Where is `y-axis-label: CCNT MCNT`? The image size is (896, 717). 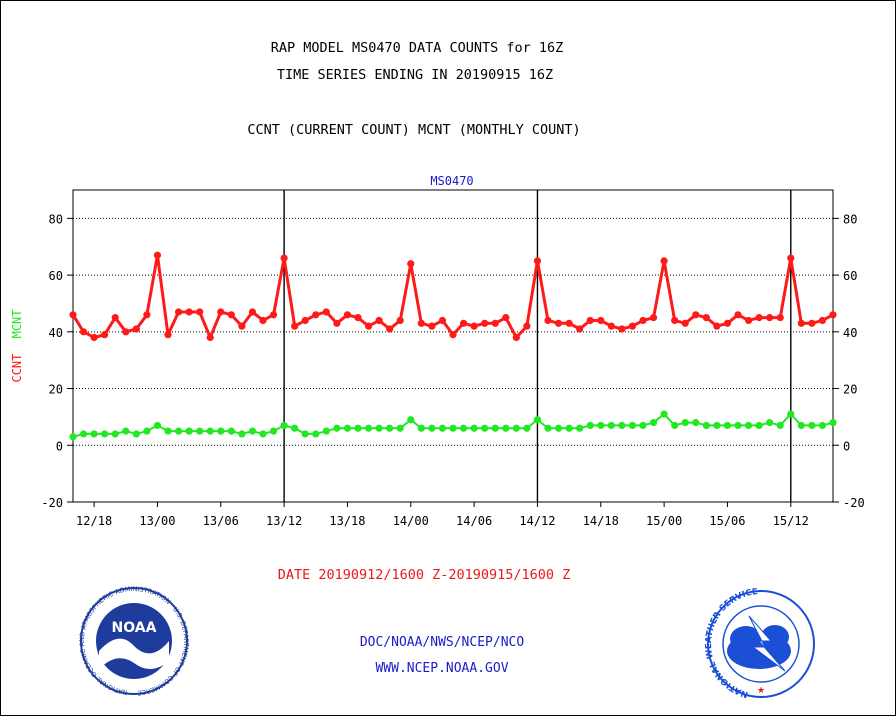 y-axis-label: CCNT MCNT is located at coordinates (17, 345).